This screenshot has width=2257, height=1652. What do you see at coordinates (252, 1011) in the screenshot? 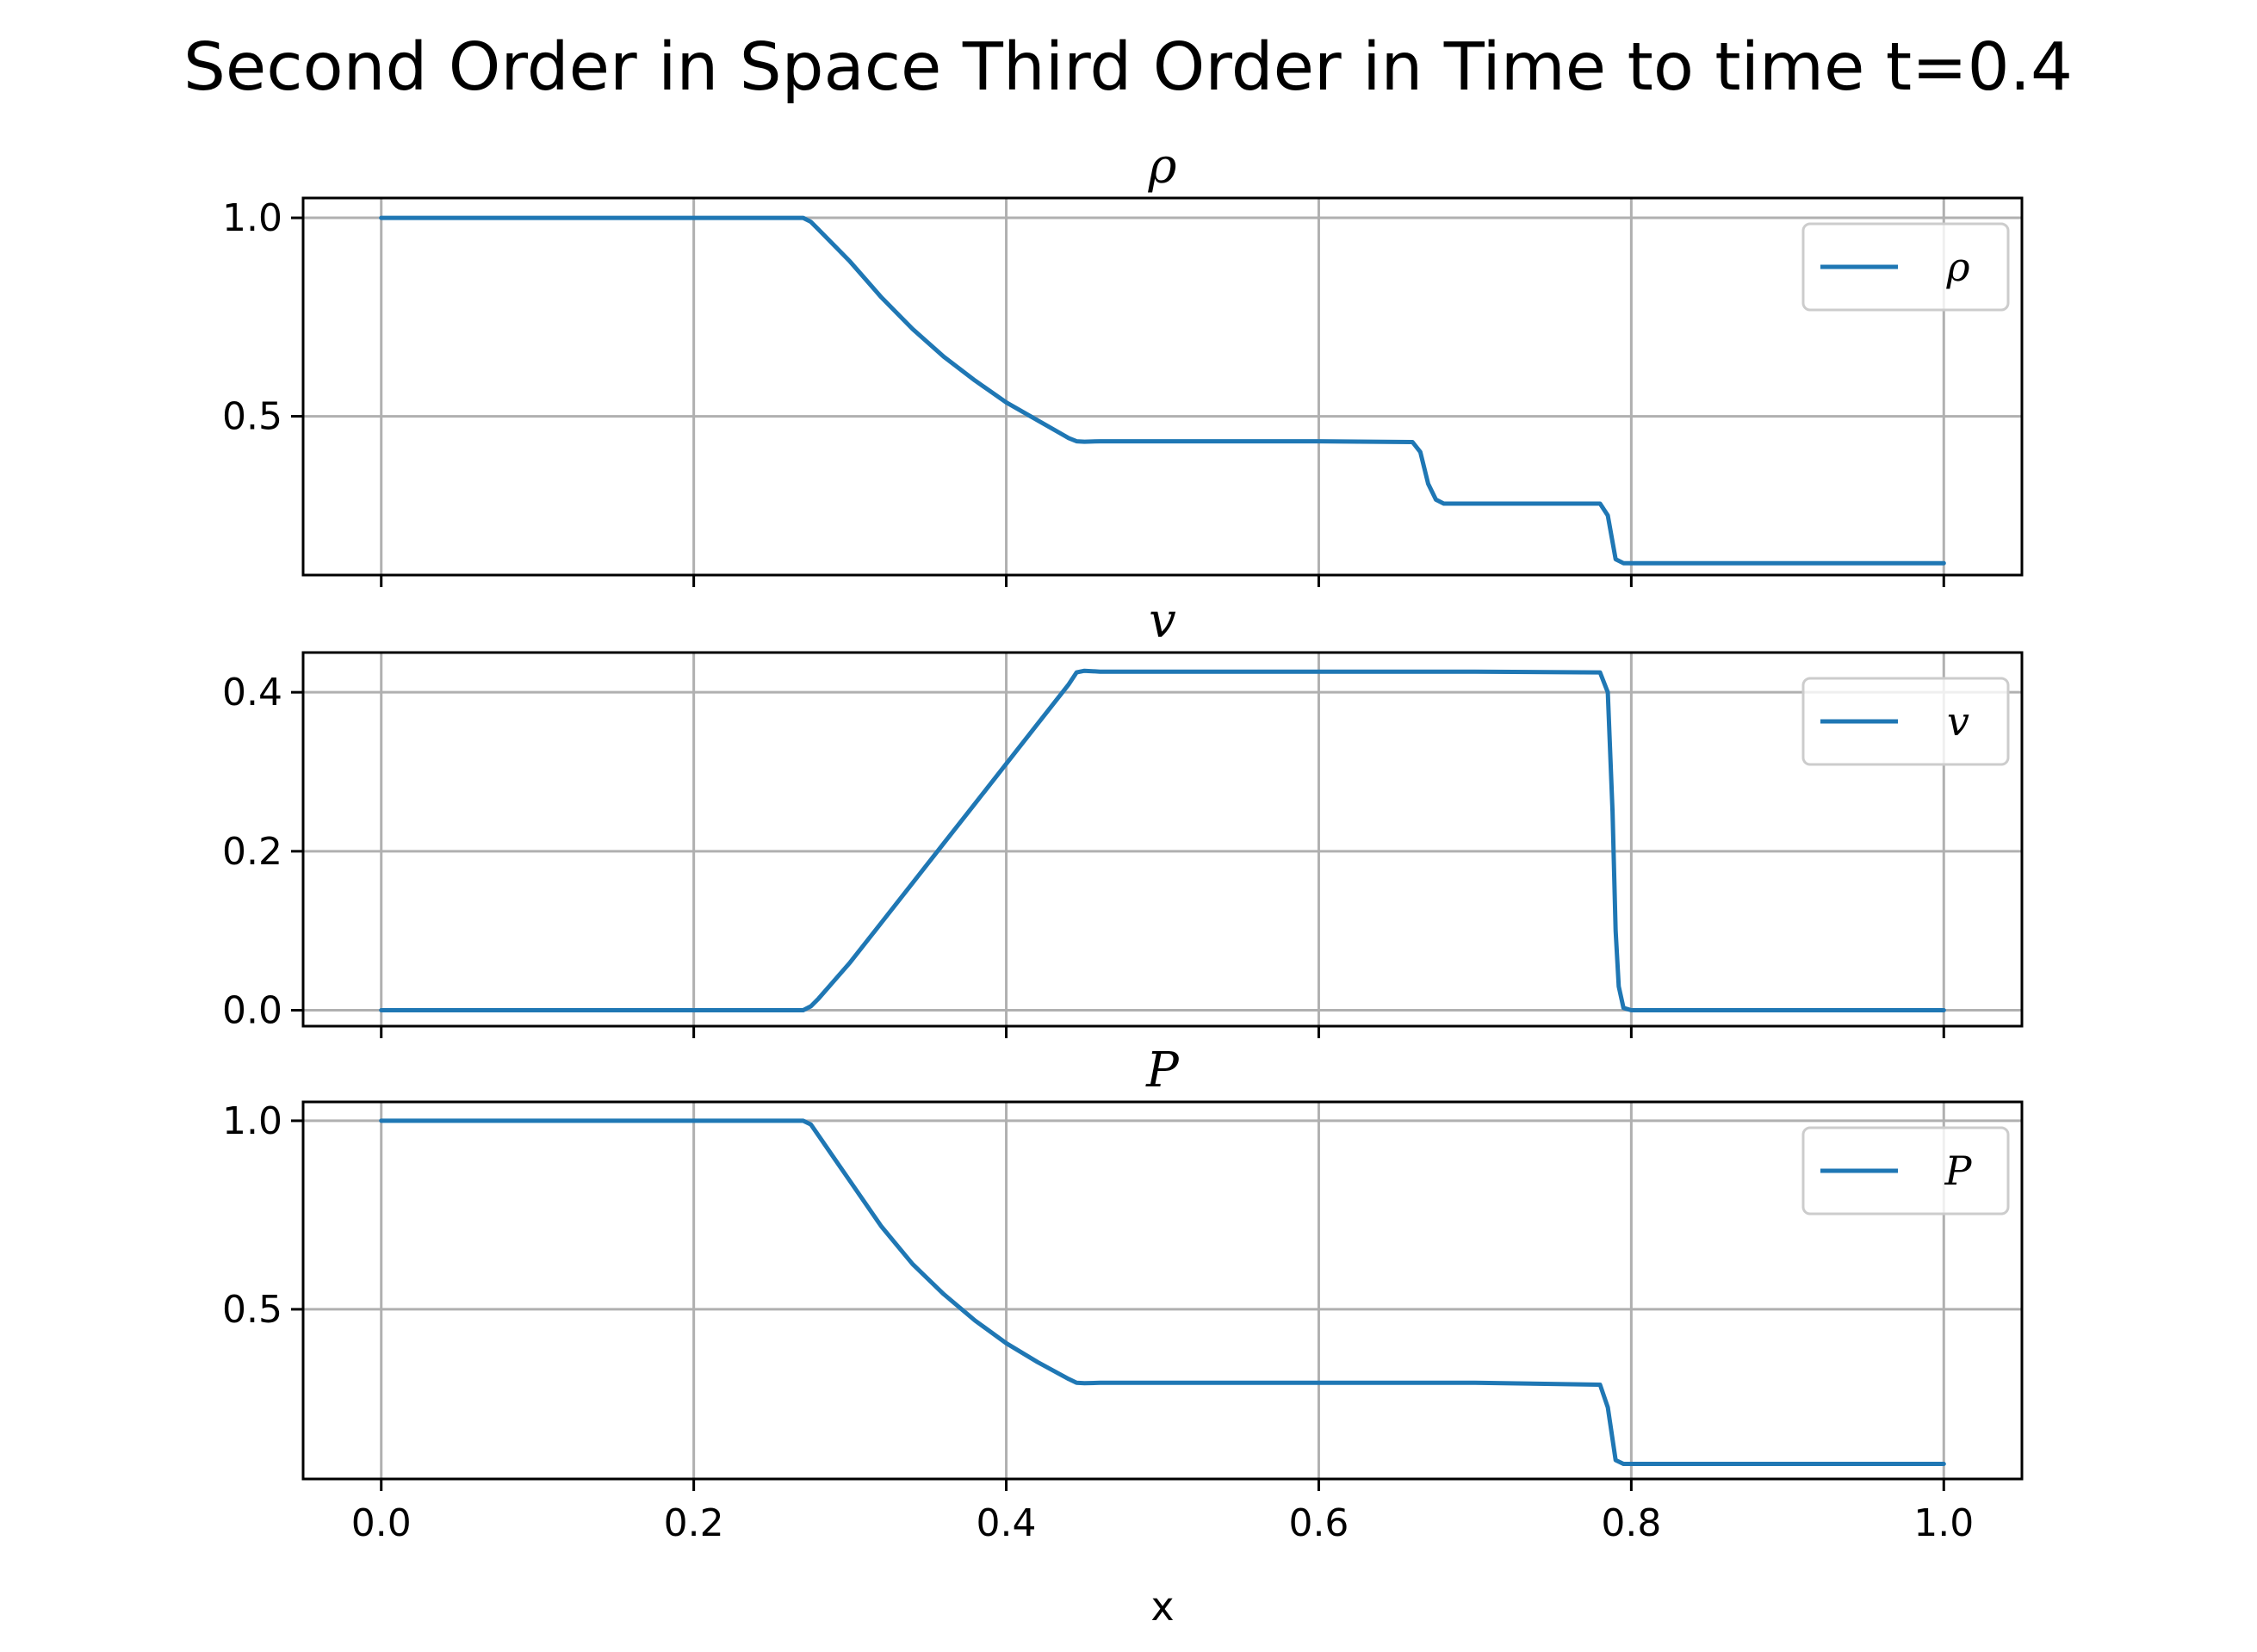
I see `y-tick-label: 0.0` at bounding box center [252, 1011].